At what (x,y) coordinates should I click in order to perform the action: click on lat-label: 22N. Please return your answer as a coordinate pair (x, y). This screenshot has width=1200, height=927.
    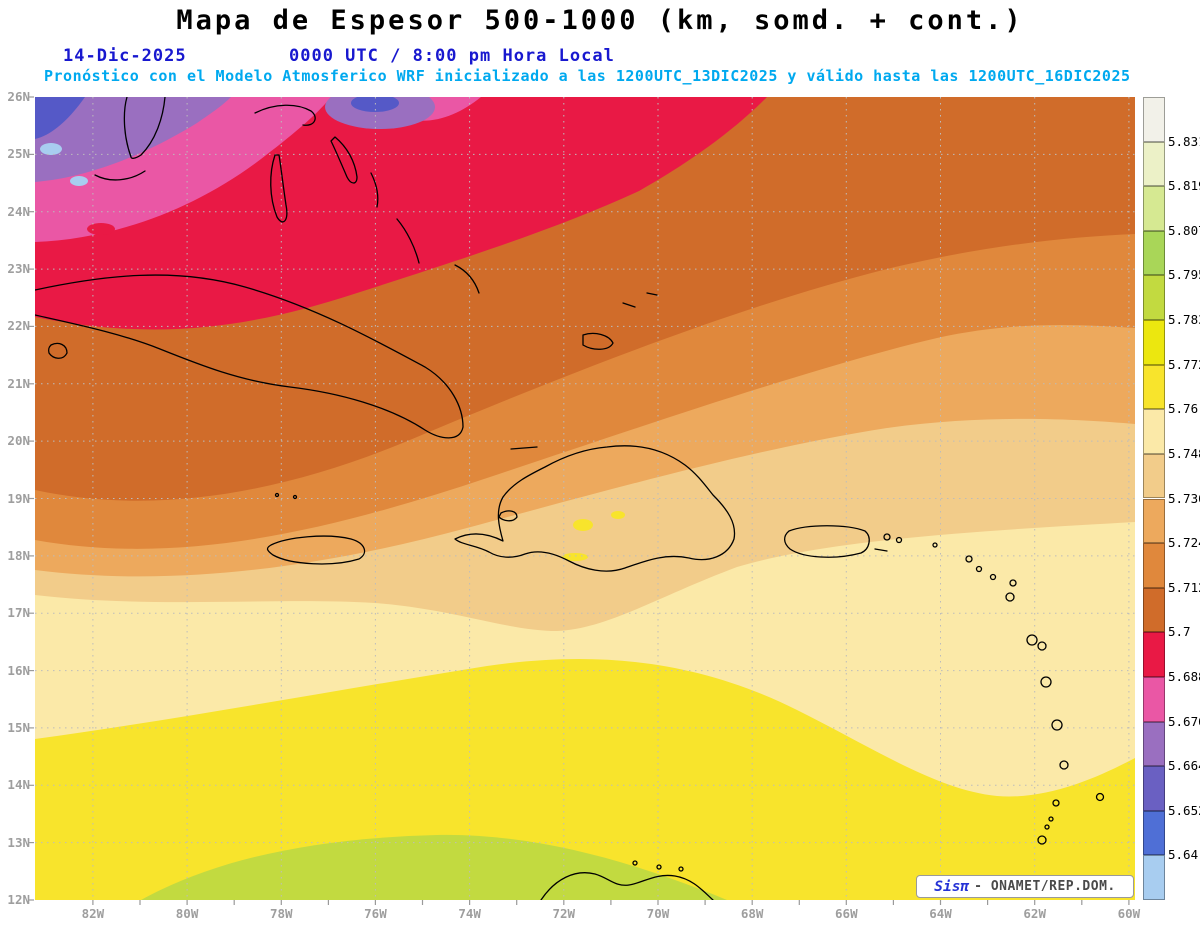
    Looking at the image, I should click on (18, 326).